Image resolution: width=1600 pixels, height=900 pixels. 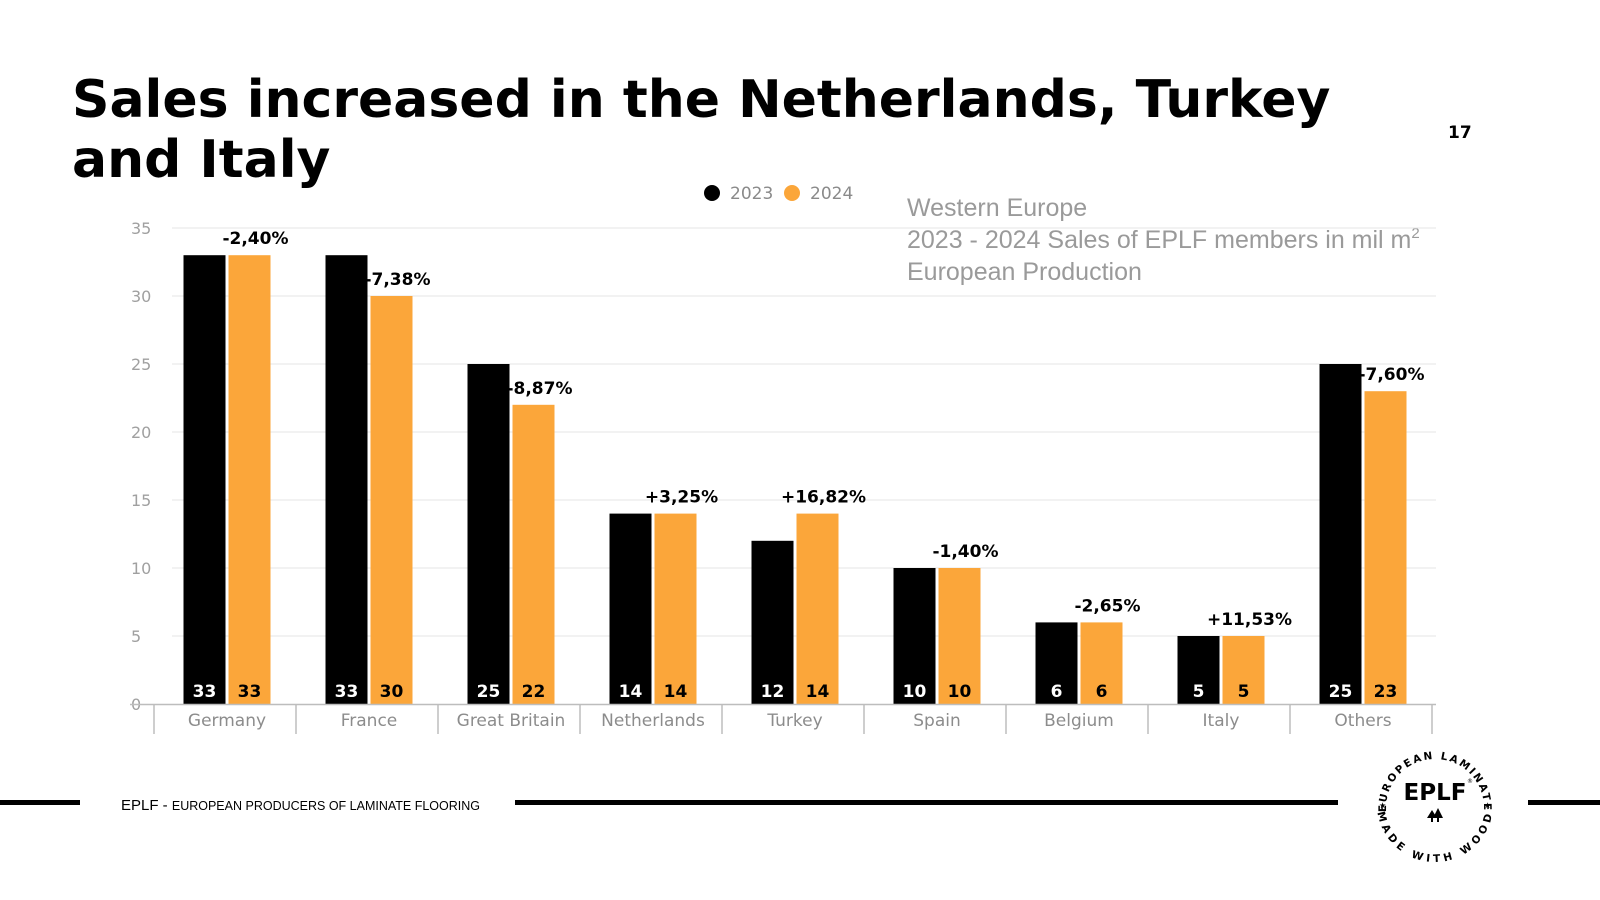 I want to click on x-tick-label: Spain, so click(x=937, y=721).